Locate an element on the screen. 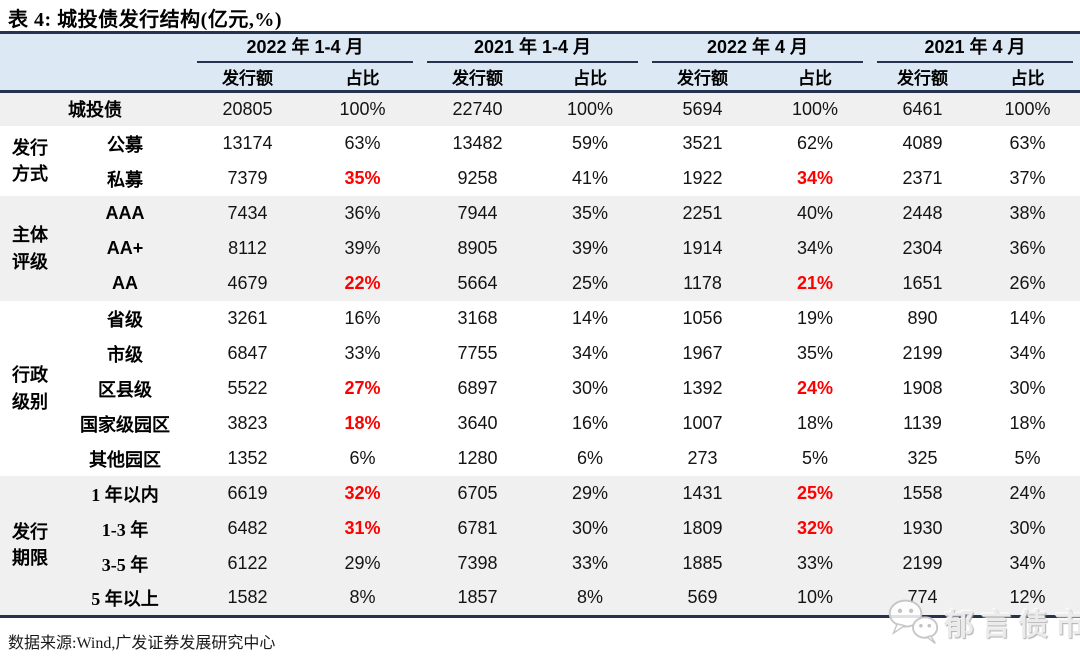  value-cell: 6897 is located at coordinates (477, 388).